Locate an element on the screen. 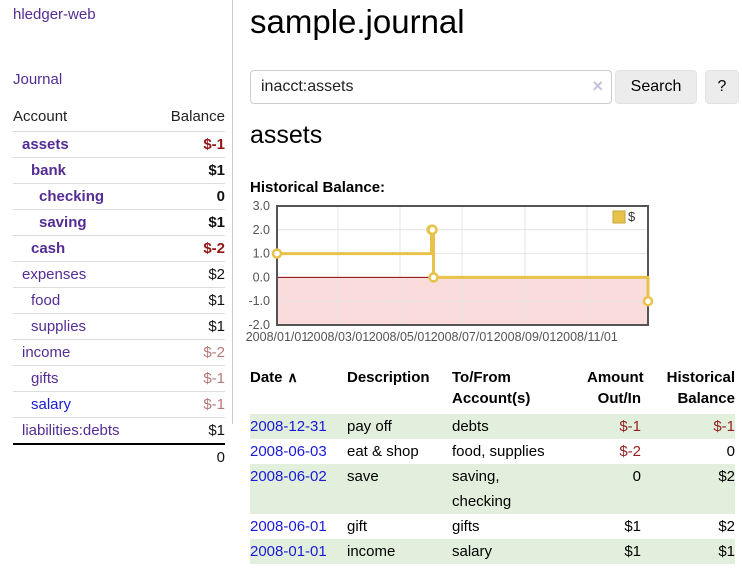 The height and width of the screenshot is (582, 742). account-row: income $-2 is located at coordinates (119, 352).